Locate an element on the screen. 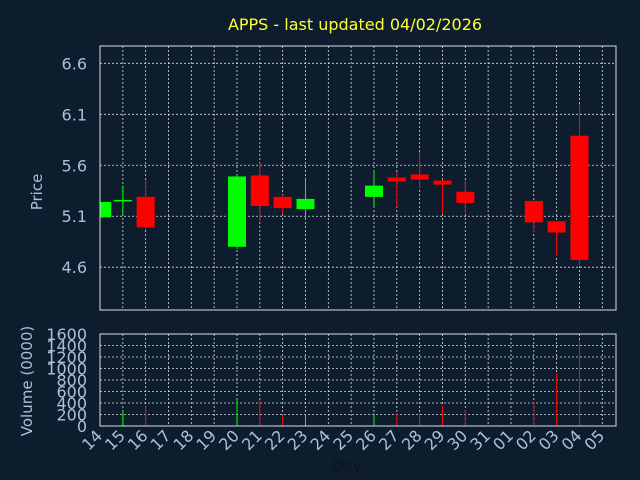 The width and height of the screenshot is (640, 480). price-tick-label: 6.1 is located at coordinates (74, 114).